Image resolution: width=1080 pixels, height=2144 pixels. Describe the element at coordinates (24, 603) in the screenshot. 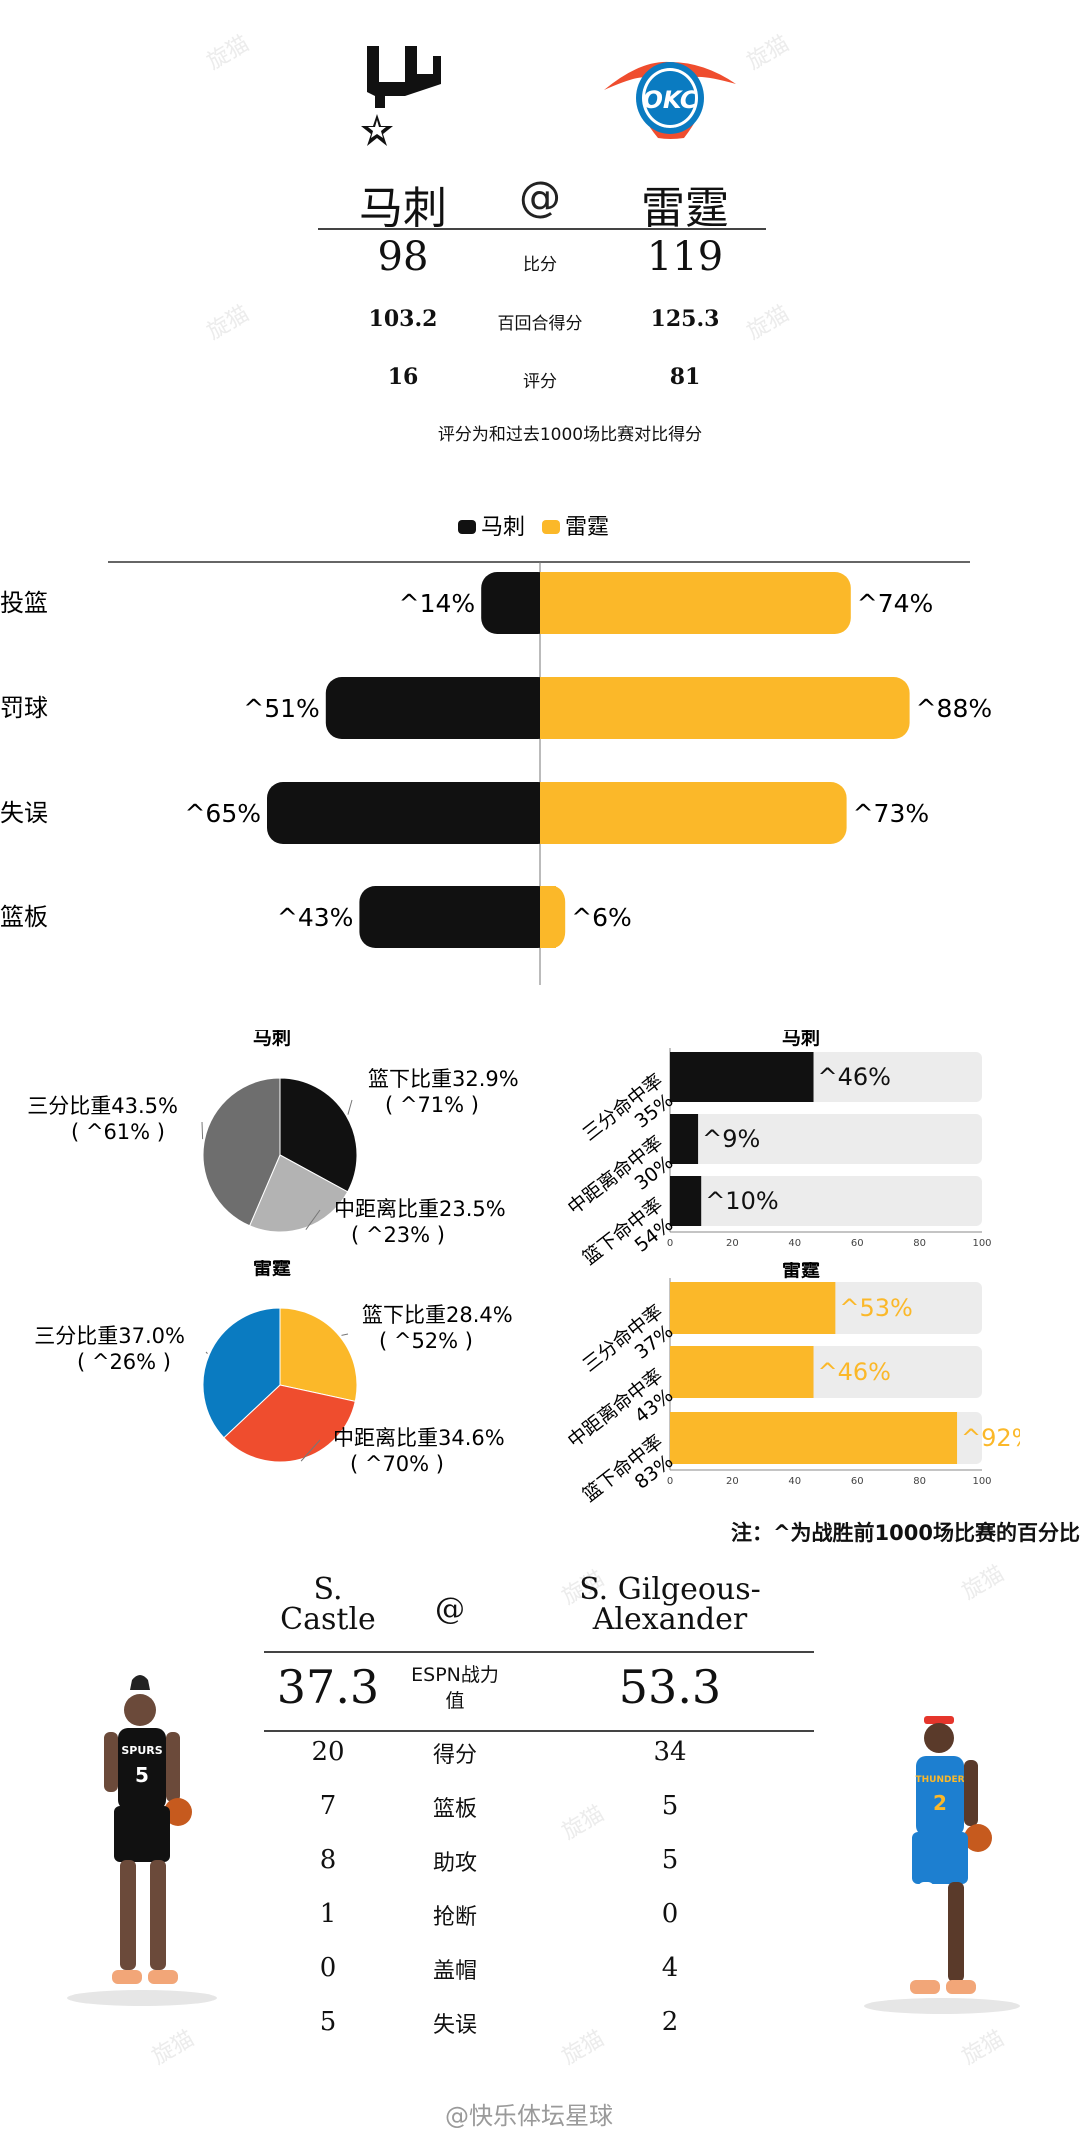

I see `category-label: 投篮` at that location.